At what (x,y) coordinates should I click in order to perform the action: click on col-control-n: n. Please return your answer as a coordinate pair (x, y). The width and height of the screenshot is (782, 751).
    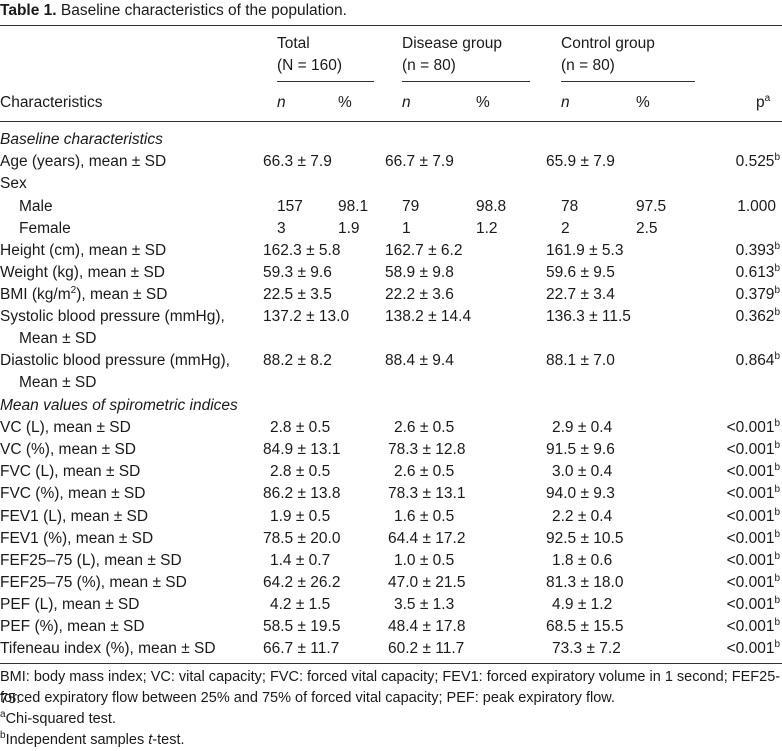
    Looking at the image, I should click on (565, 102).